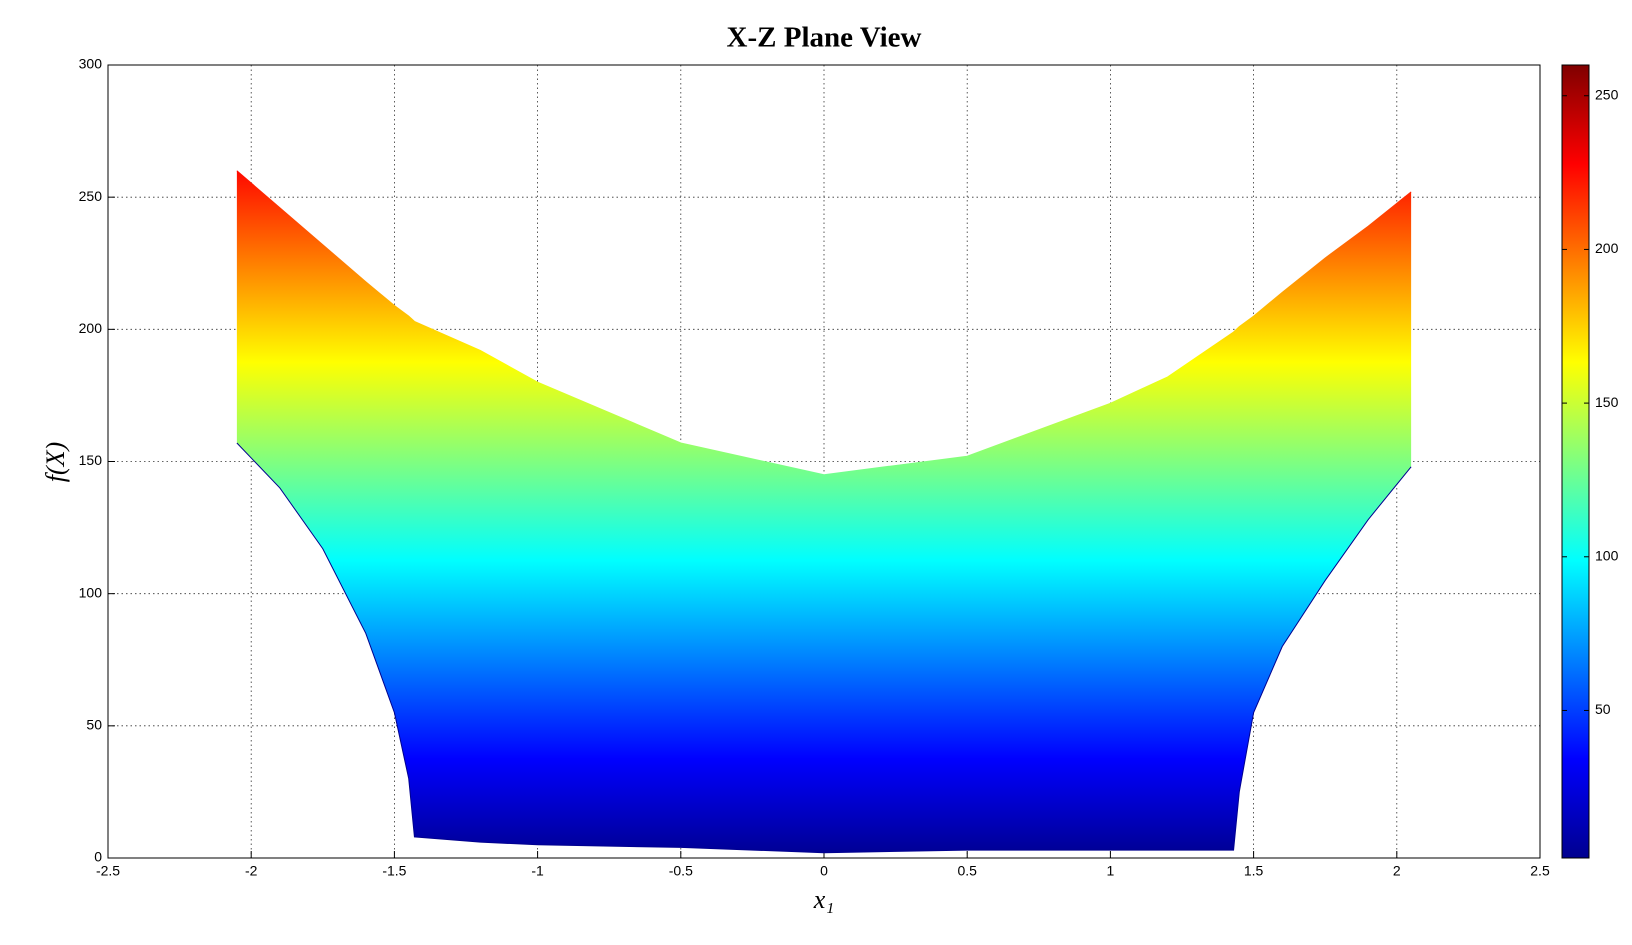 This screenshot has width=1632, height=945. What do you see at coordinates (1575, 461) in the screenshot?
I see `colorbar` at bounding box center [1575, 461].